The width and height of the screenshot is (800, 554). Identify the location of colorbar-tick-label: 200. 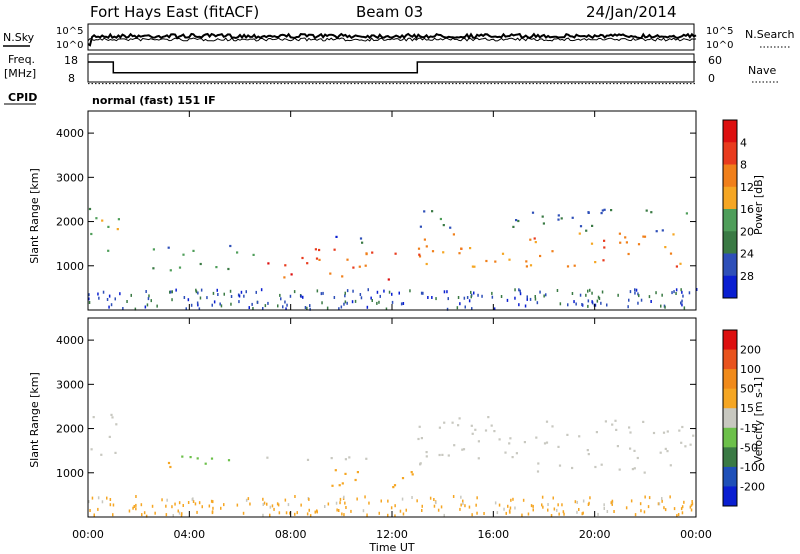
(750, 350).